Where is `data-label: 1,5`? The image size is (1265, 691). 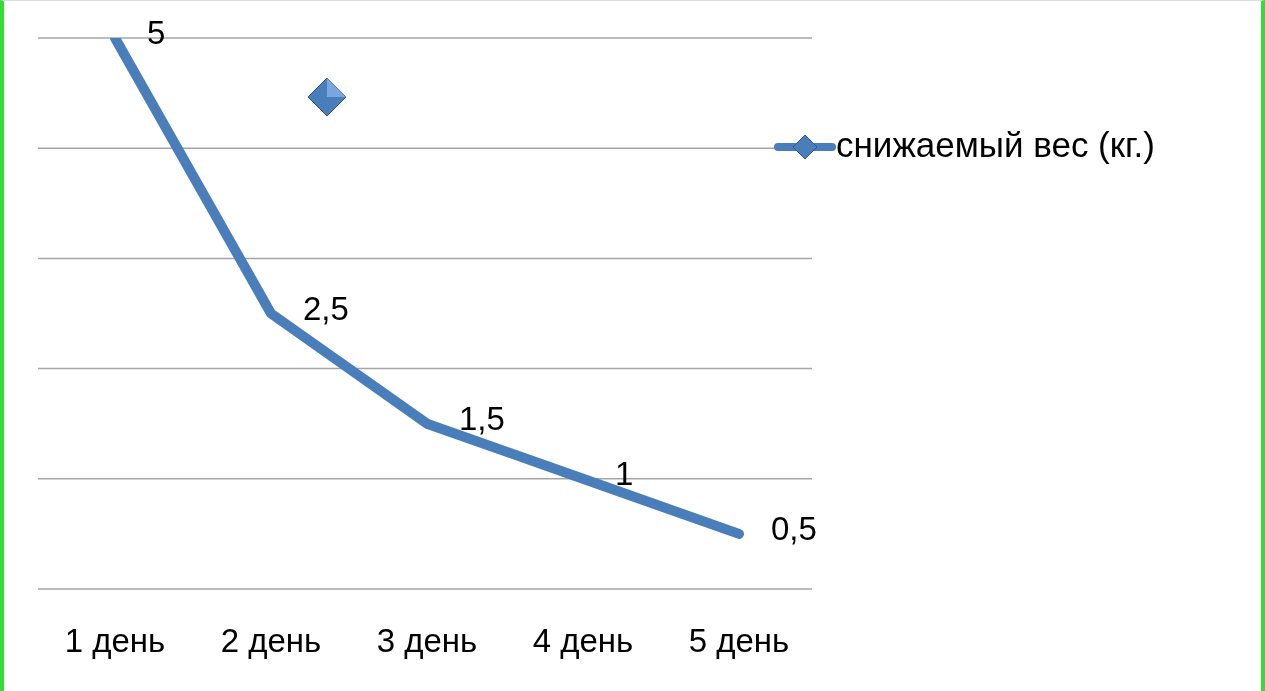 data-label: 1,5 is located at coordinates (482, 418).